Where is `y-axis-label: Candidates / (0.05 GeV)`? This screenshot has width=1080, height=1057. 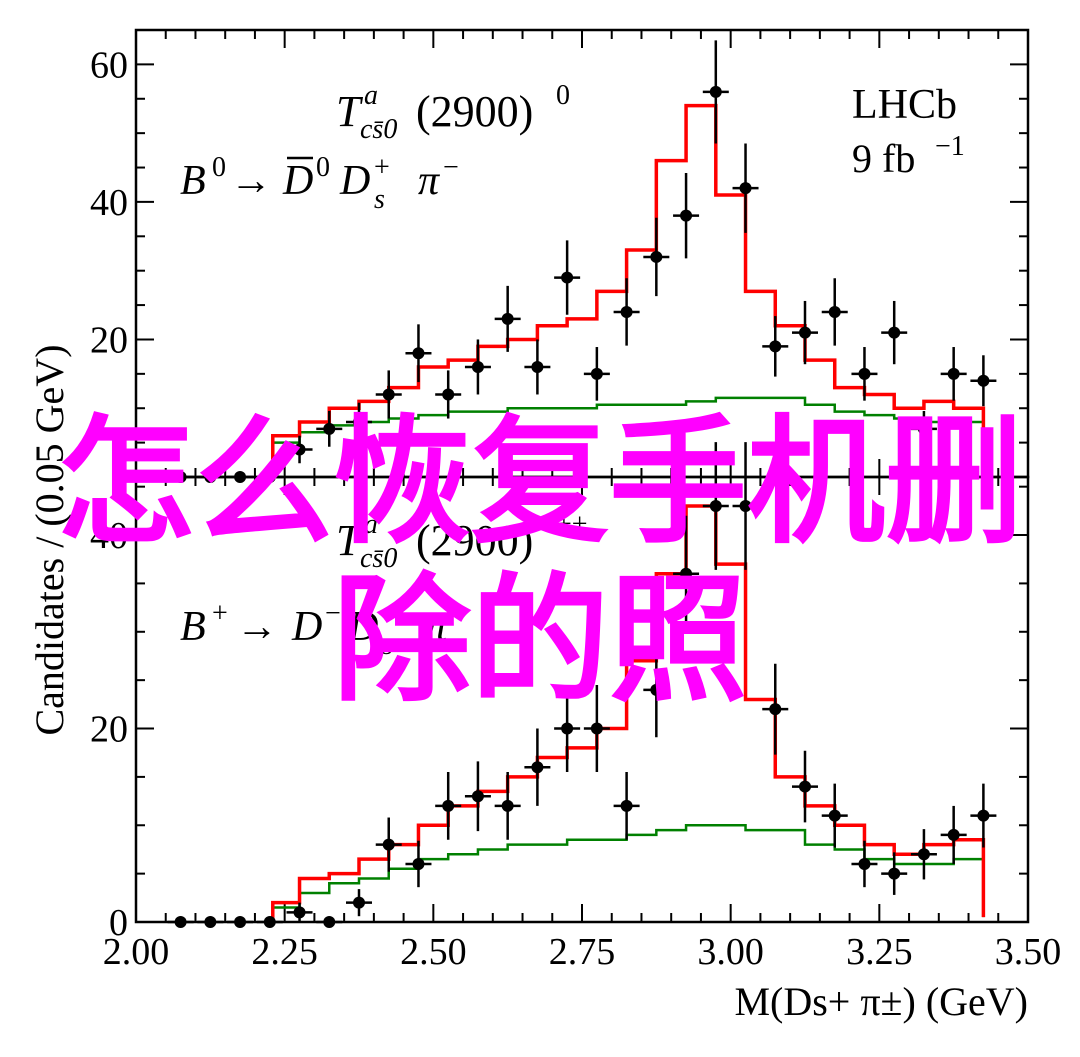 y-axis-label: Candidates / (0.05 GeV) is located at coordinates (49, 539).